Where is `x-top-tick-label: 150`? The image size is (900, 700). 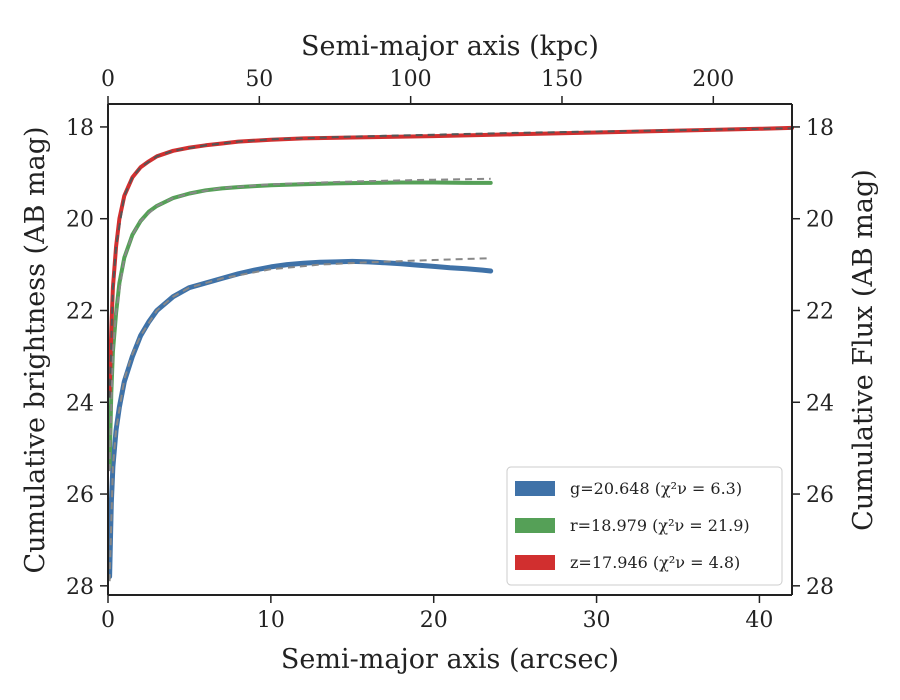 x-top-tick-label: 150 is located at coordinates (562, 79).